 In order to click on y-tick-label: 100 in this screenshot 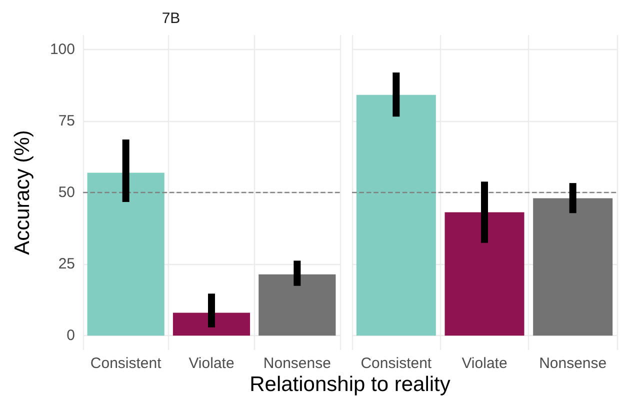, I will do `click(62, 49)`.